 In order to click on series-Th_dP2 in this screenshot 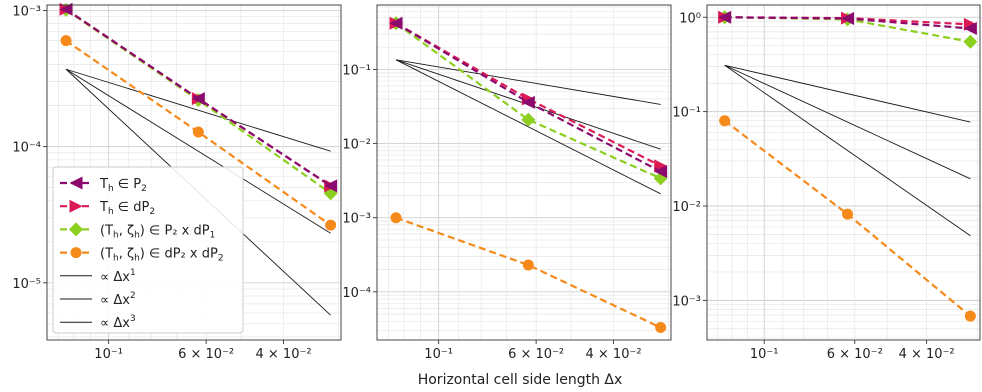, I will do `click(528, 94)`.